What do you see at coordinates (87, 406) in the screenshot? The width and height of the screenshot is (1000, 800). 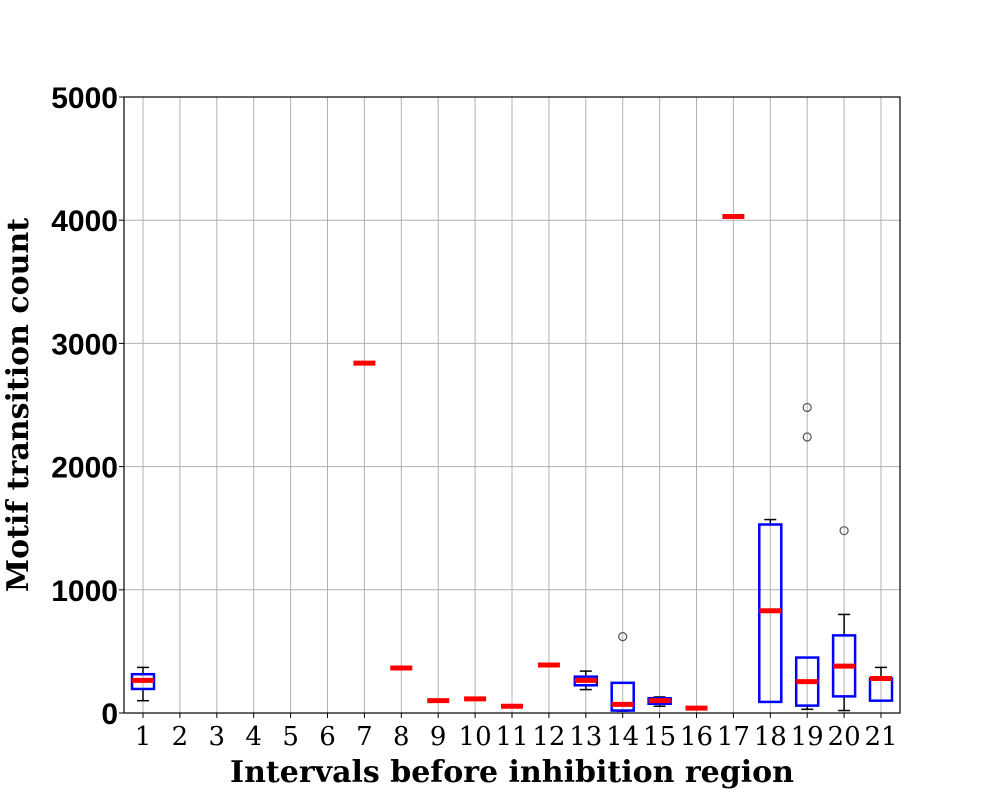 I see `y-axis-ticks: 0 1000 2000 3000 4000 5000` at bounding box center [87, 406].